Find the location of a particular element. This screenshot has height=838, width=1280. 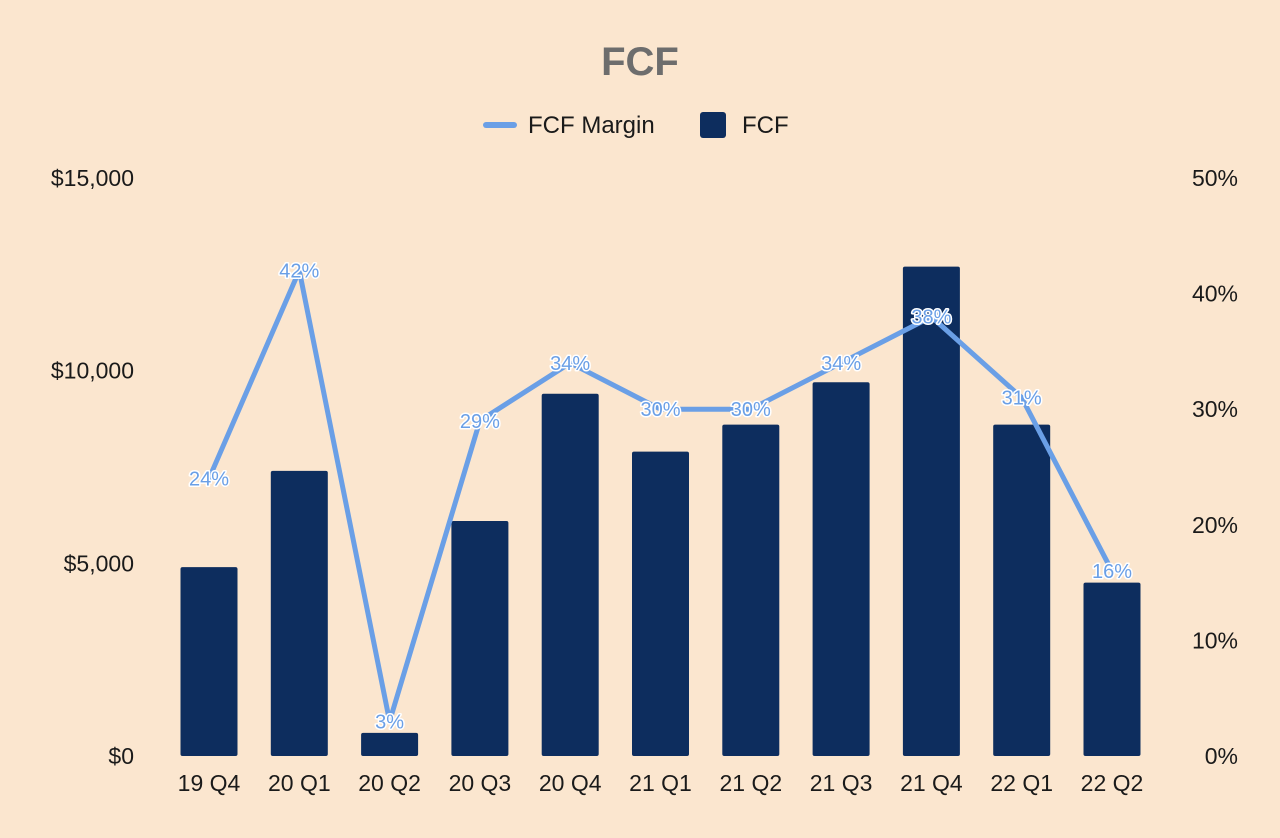

fcf-margin-data-label: 29% is located at coordinates (480, 422).